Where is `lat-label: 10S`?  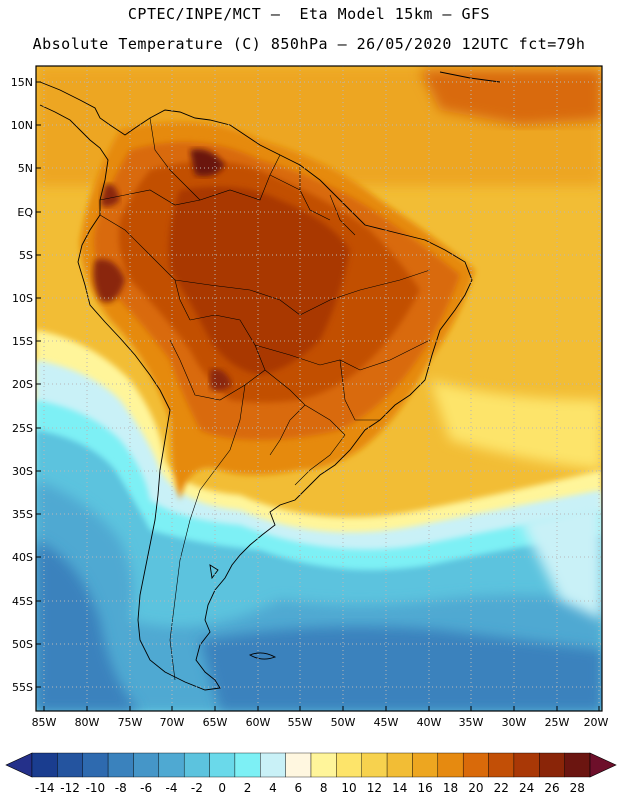 lat-label: 10S is located at coordinates (22, 298).